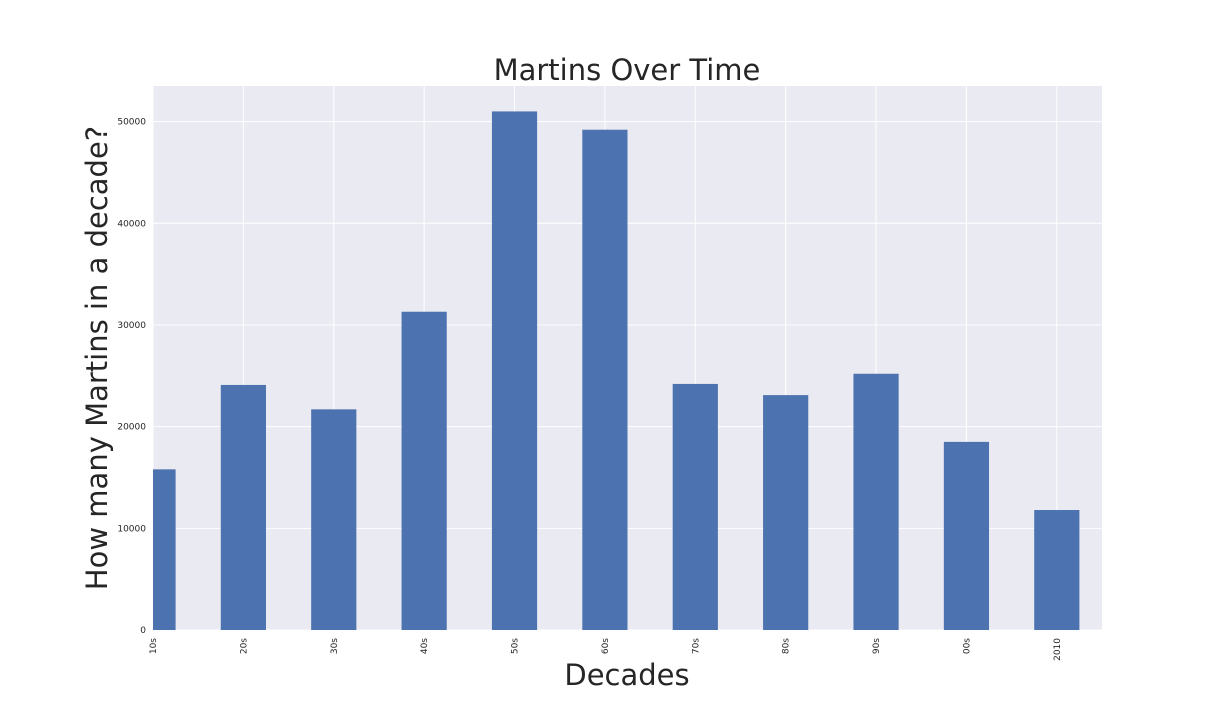 The height and width of the screenshot is (720, 1224). I want to click on x-tick-label: 10s, so click(154, 646).